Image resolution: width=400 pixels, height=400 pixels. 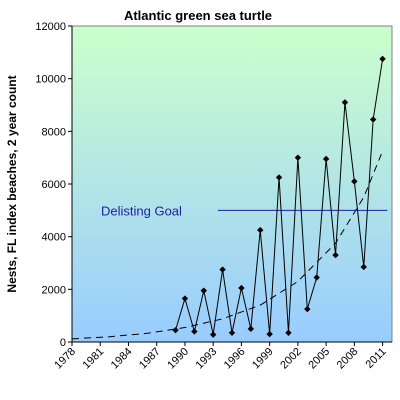 I want to click on x-tick-label: 2008, so click(x=348, y=359).